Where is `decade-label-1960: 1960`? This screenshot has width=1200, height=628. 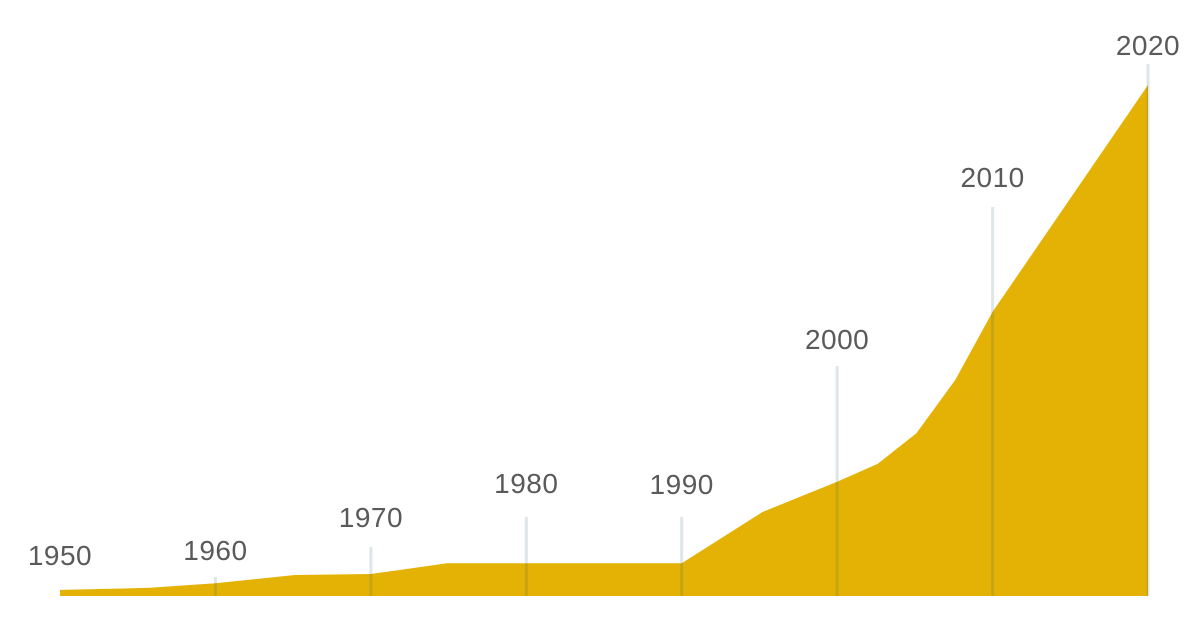 decade-label-1960: 1960 is located at coordinates (215, 550).